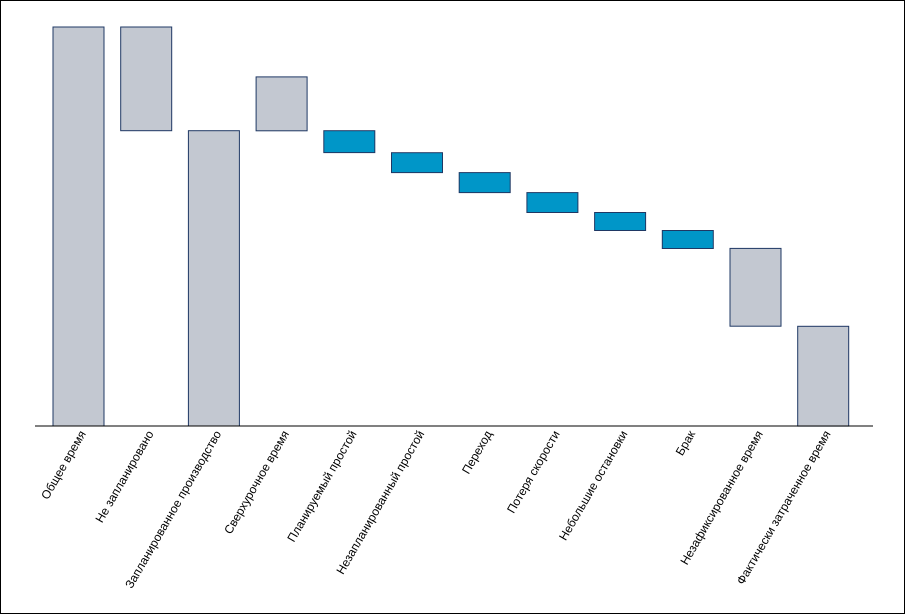 The image size is (905, 614). What do you see at coordinates (533, 472) in the screenshot?
I see `x-tick-label-8: Потеря скорости` at bounding box center [533, 472].